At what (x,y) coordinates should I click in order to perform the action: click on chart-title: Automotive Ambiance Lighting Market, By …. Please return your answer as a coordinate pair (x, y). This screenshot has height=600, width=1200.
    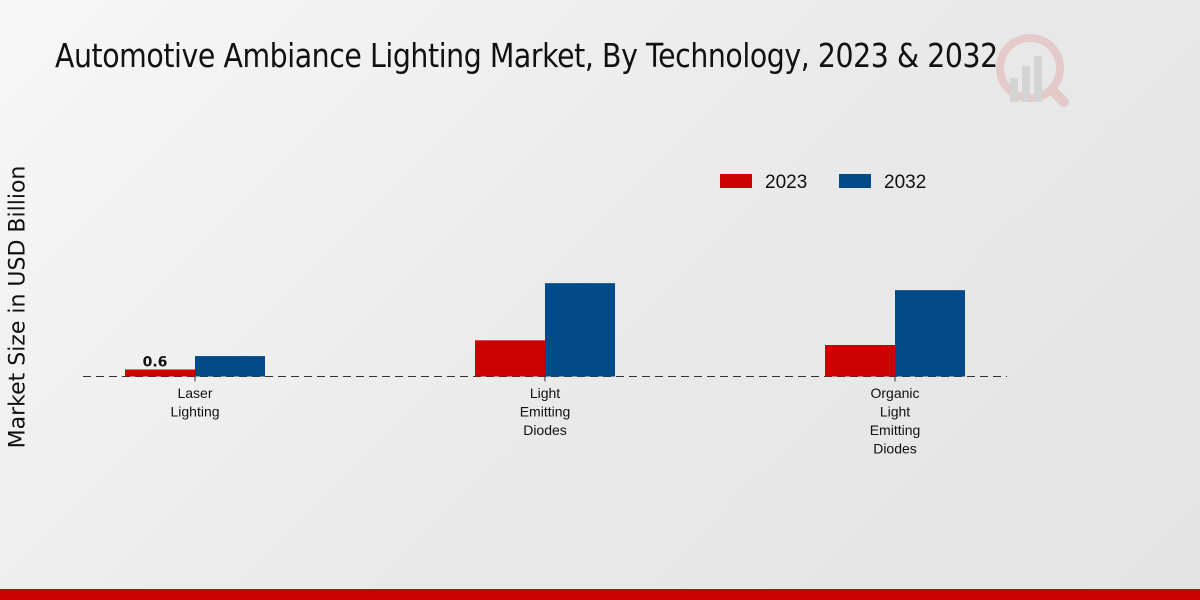
    Looking at the image, I should click on (526, 55).